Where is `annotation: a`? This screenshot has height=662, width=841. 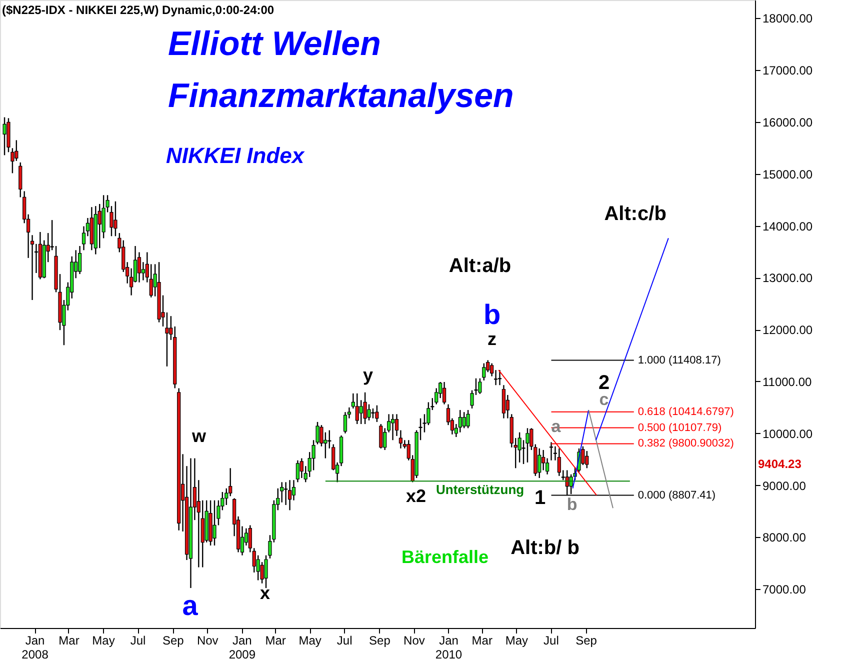 annotation: a is located at coordinates (190, 605).